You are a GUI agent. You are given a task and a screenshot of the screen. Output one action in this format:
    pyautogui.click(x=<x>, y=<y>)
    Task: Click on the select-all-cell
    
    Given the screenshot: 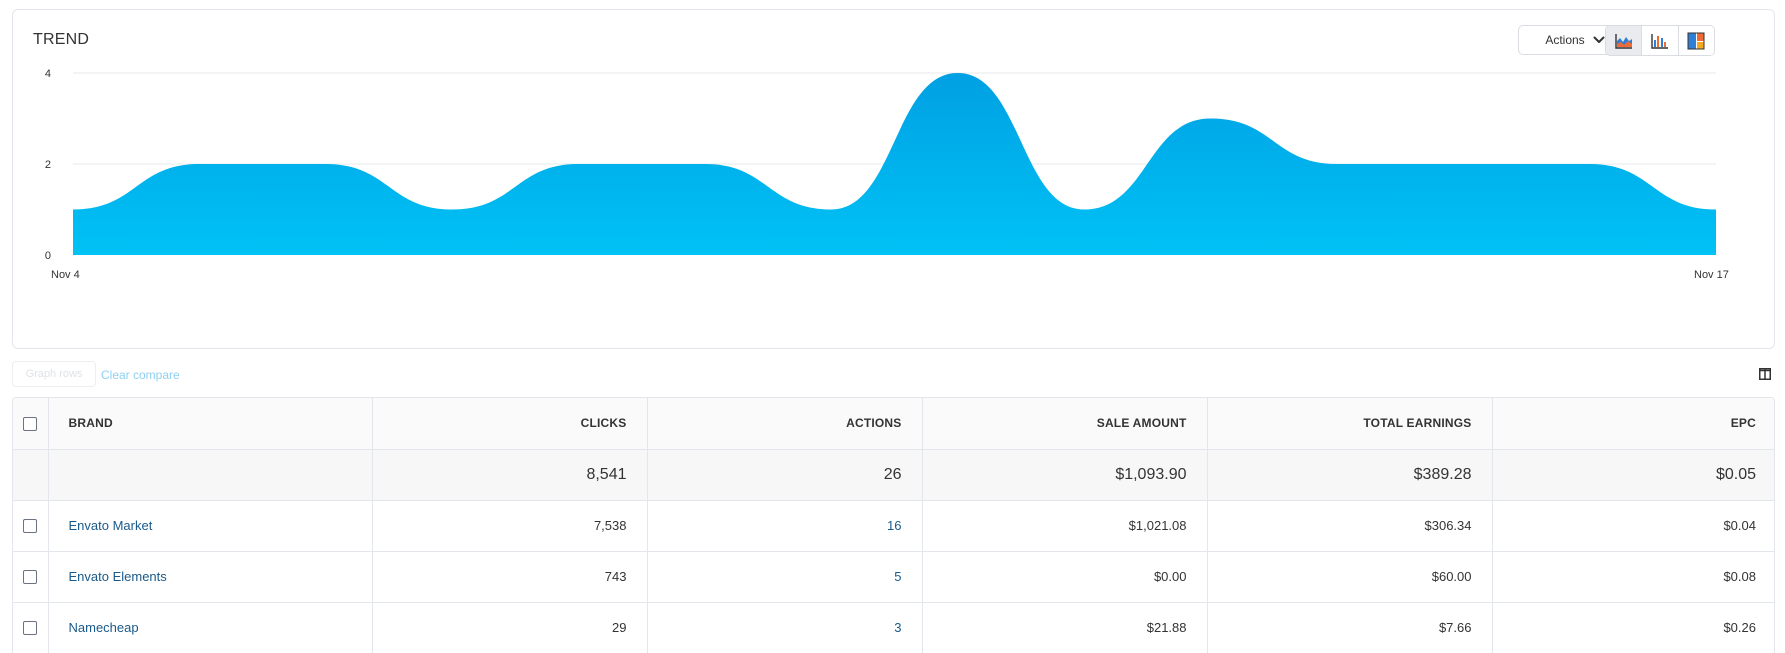 What is the action you would take?
    pyautogui.click(x=31, y=424)
    